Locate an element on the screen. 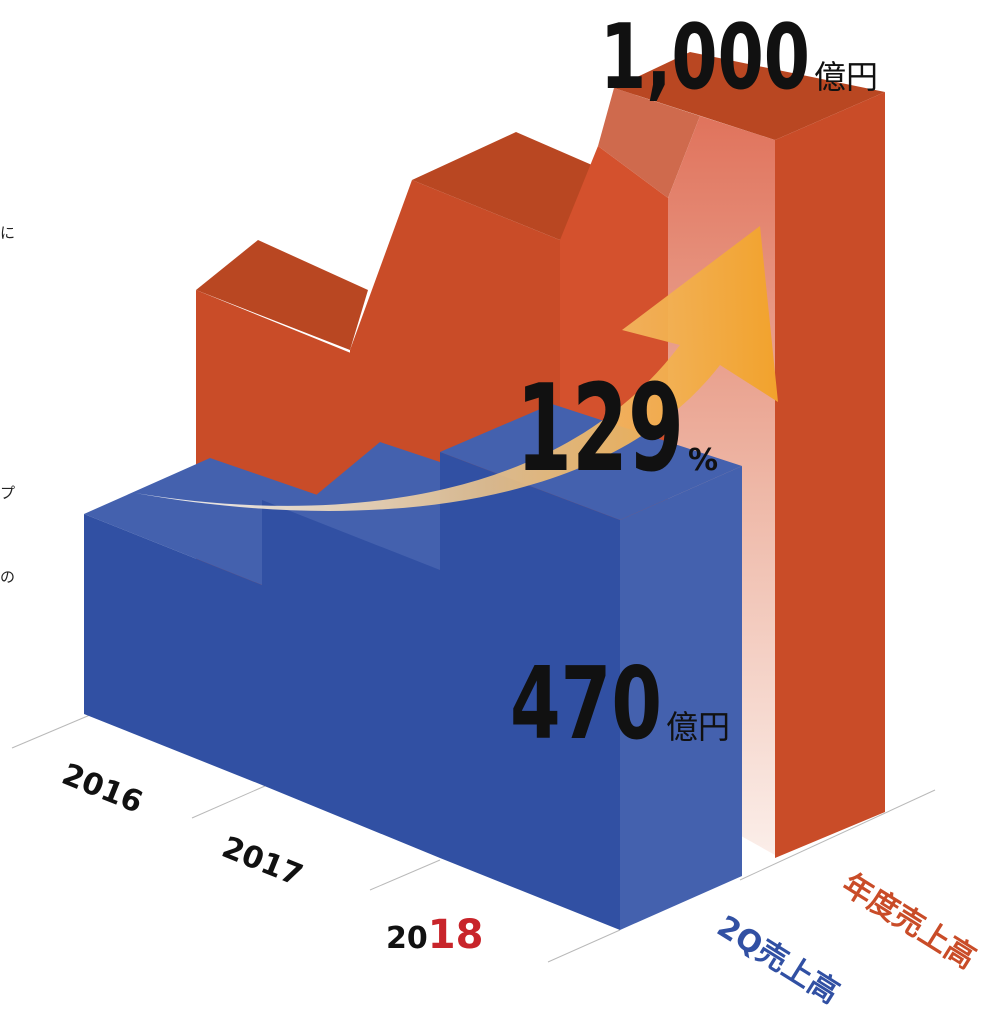 This screenshot has height=1018, width=1003. annual-bar-2018-top is located at coordinates (749, 96).